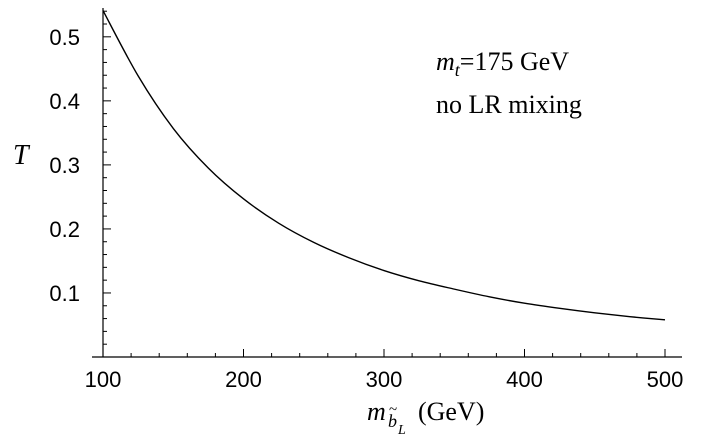 The height and width of the screenshot is (436, 721). I want to click on x-axis-label-subscript: b, so click(392, 421).